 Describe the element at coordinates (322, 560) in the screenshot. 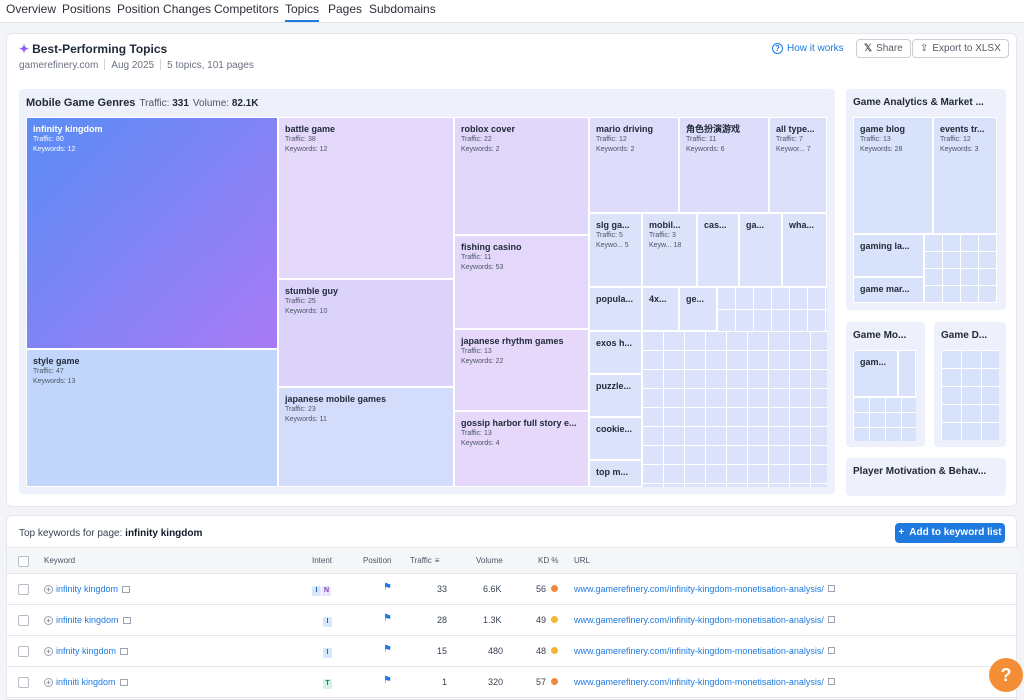

I see `column-header: Intent` at that location.